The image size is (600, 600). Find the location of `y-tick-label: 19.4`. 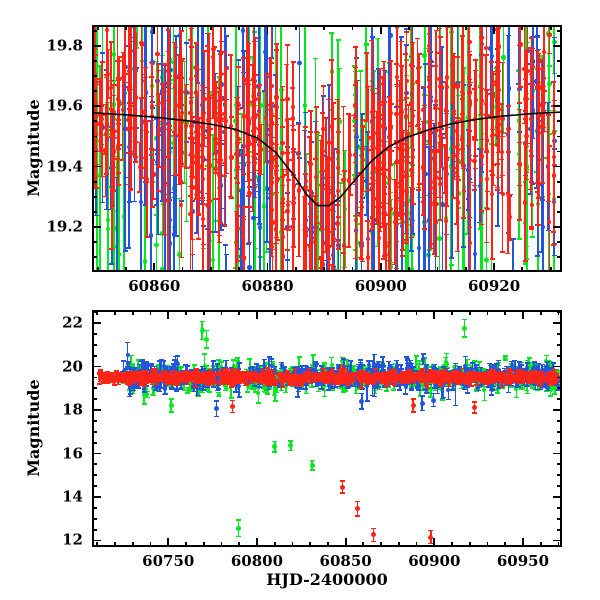

y-tick-label: 19.4 is located at coordinates (64, 166).